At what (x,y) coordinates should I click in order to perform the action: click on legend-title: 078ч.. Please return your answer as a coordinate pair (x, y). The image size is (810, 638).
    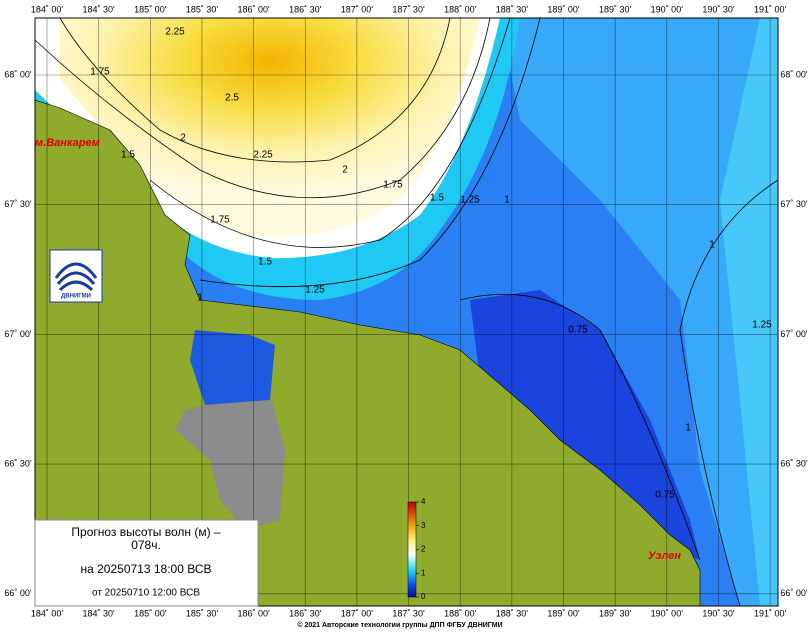
    Looking at the image, I should click on (146, 545).